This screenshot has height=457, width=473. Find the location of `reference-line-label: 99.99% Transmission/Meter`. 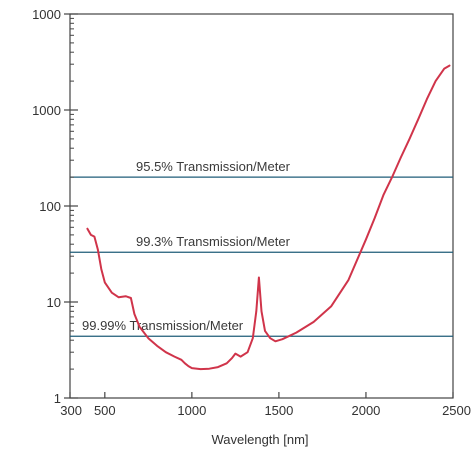

reference-line-label: 99.99% Transmission/Meter is located at coordinates (163, 325).